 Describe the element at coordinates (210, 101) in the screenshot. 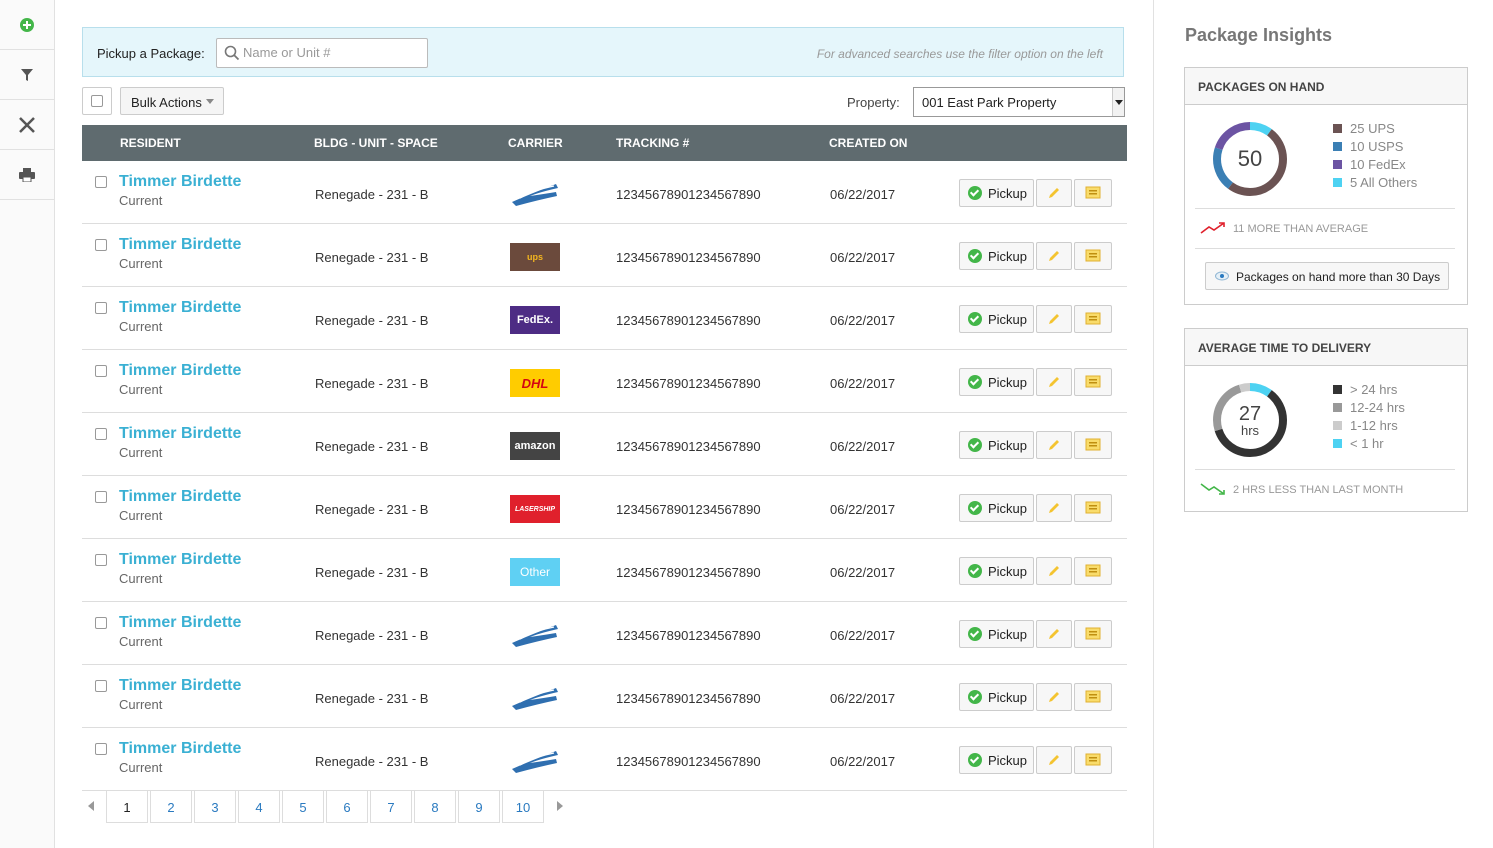

I see `chevron-down-icon` at that location.